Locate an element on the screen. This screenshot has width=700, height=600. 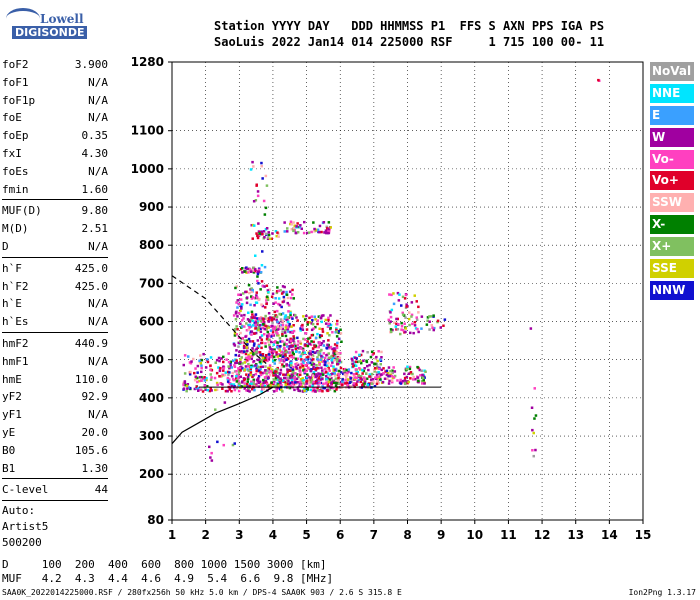
x-tick-label: 10 is located at coordinates (474, 535).